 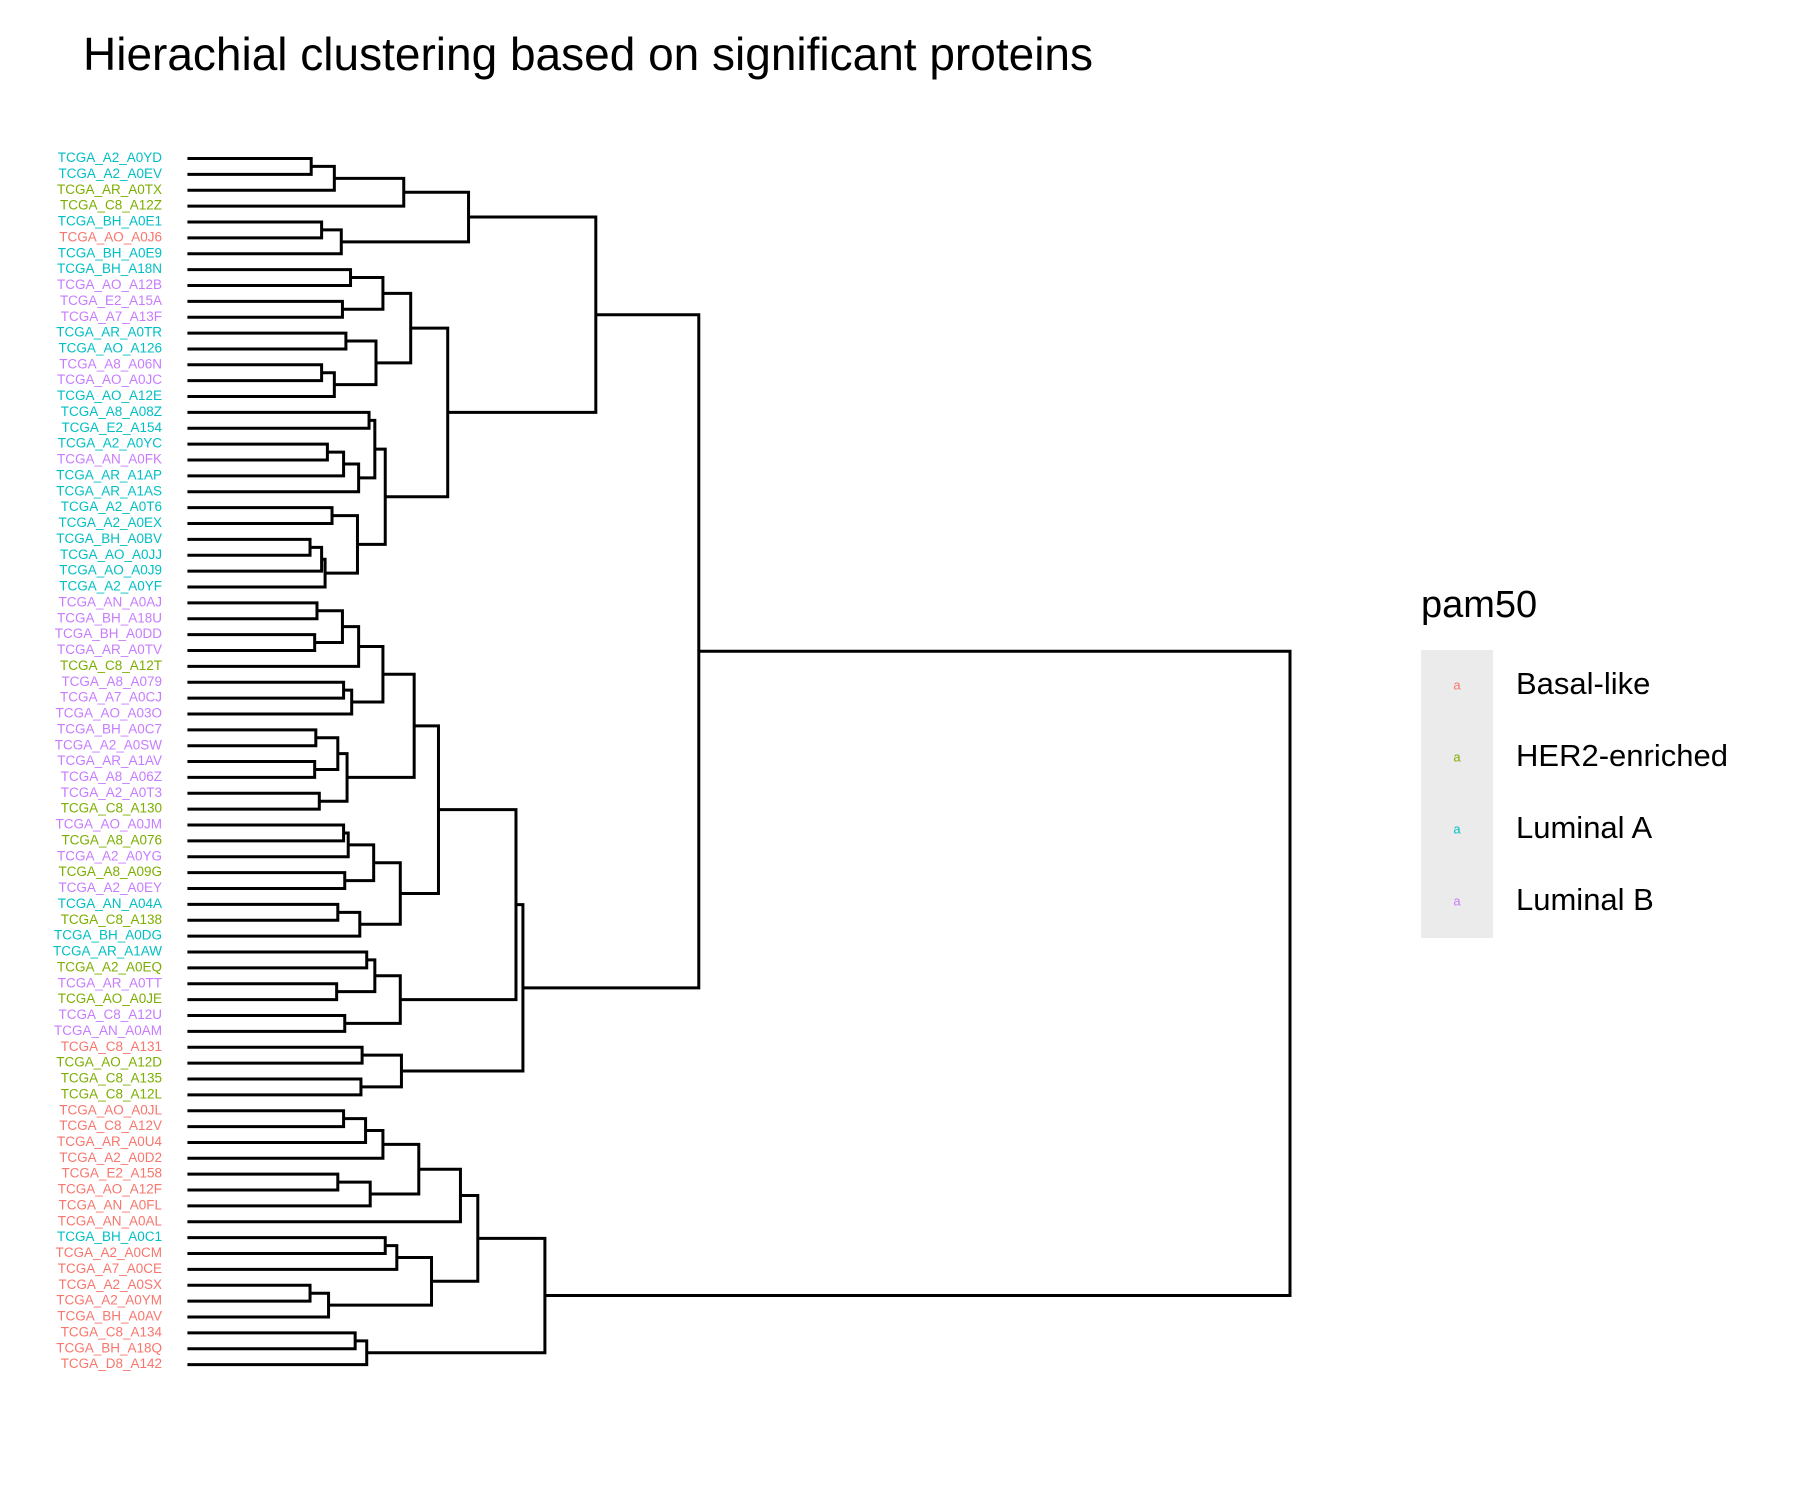 I want to click on leaf-label: TCGA_A2_A0EX, so click(x=110, y=522).